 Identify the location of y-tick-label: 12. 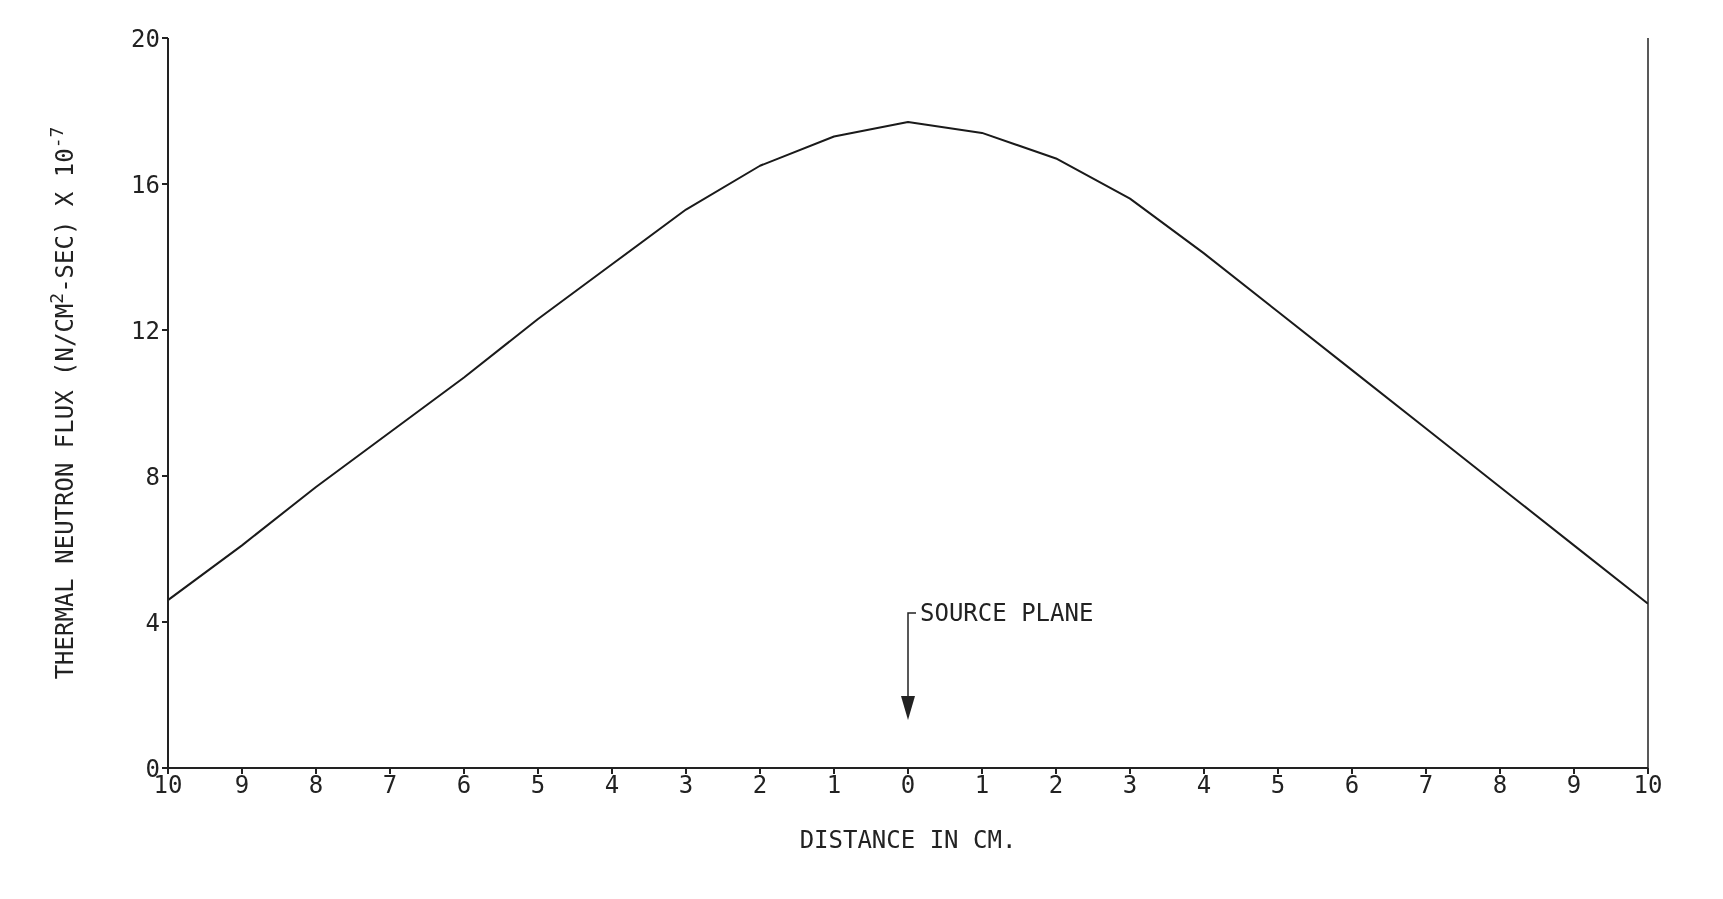
(145, 330).